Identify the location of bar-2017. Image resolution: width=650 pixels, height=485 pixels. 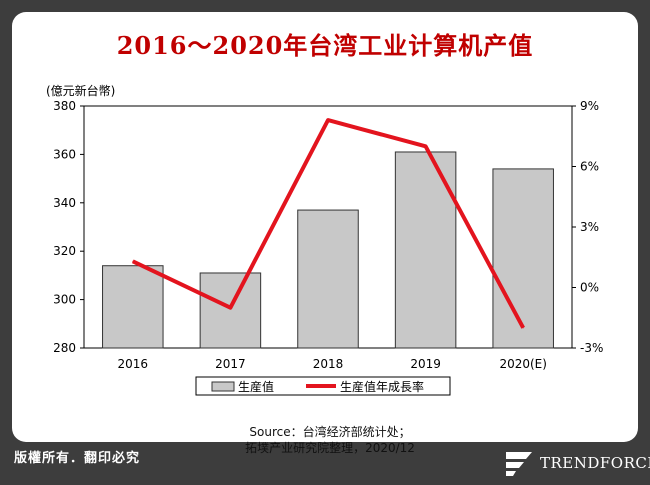
(230, 310).